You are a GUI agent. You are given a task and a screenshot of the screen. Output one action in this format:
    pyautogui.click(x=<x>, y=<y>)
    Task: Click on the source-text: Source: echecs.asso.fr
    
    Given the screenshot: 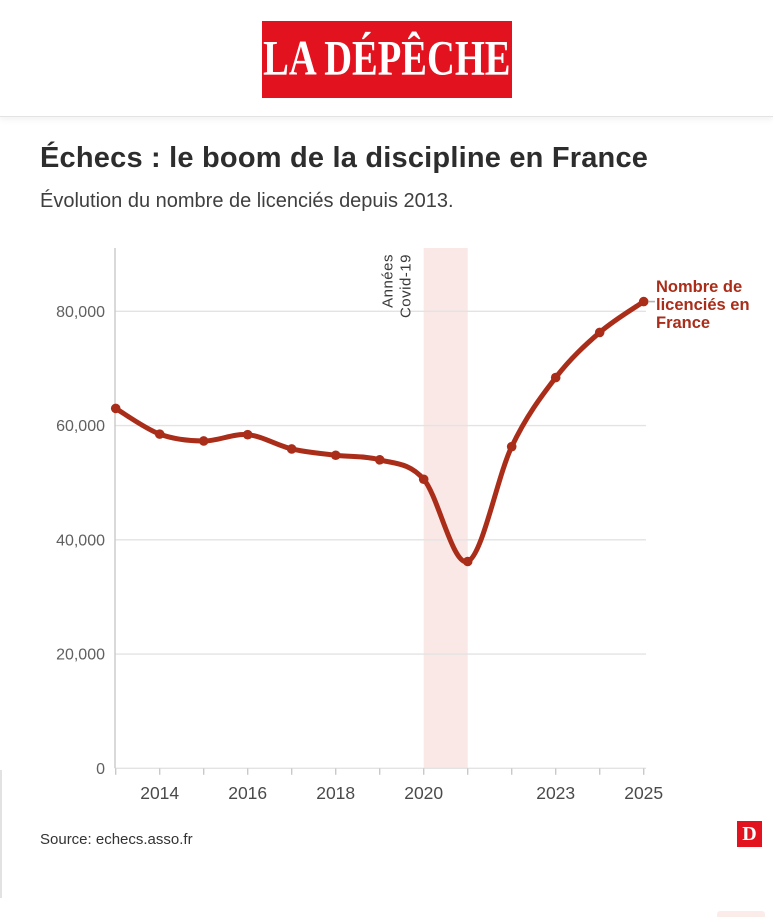 What is the action you would take?
    pyautogui.click(x=116, y=839)
    